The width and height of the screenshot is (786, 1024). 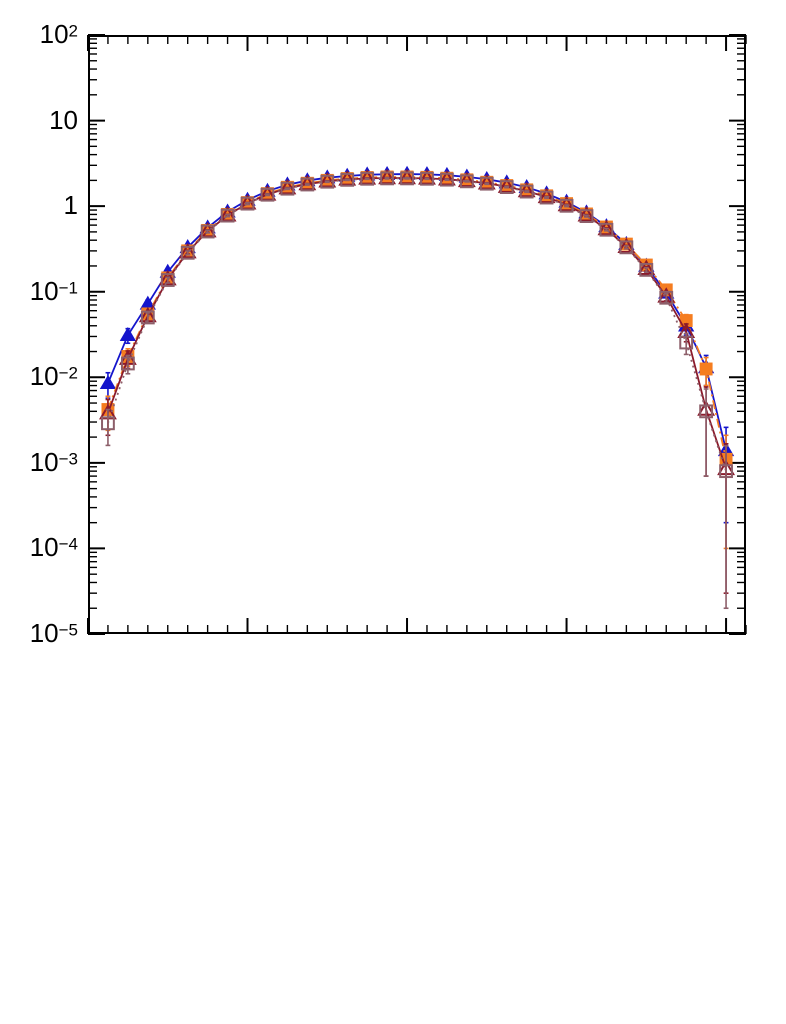 What do you see at coordinates (53, 376) in the screenshot?
I see `y-axis-tick-label: 10⁻²` at bounding box center [53, 376].